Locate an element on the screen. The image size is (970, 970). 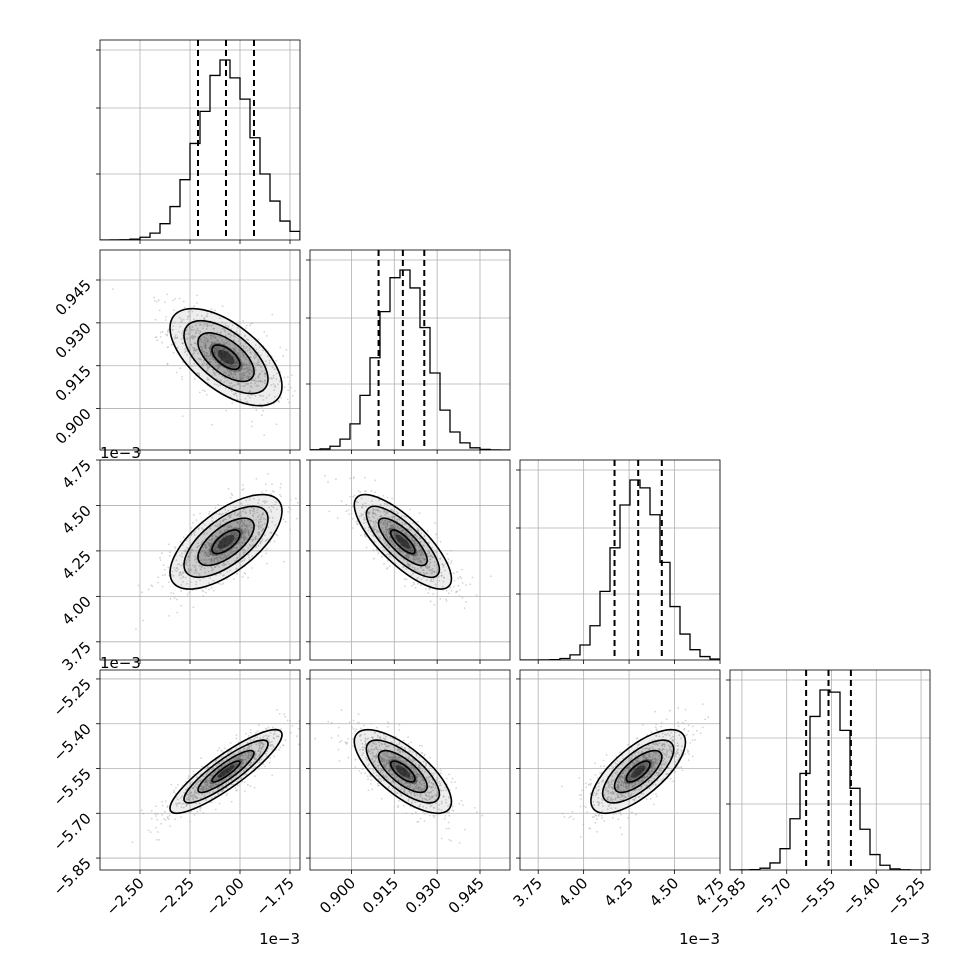
x-tick-label: 0.930 is located at coordinates (423, 895).